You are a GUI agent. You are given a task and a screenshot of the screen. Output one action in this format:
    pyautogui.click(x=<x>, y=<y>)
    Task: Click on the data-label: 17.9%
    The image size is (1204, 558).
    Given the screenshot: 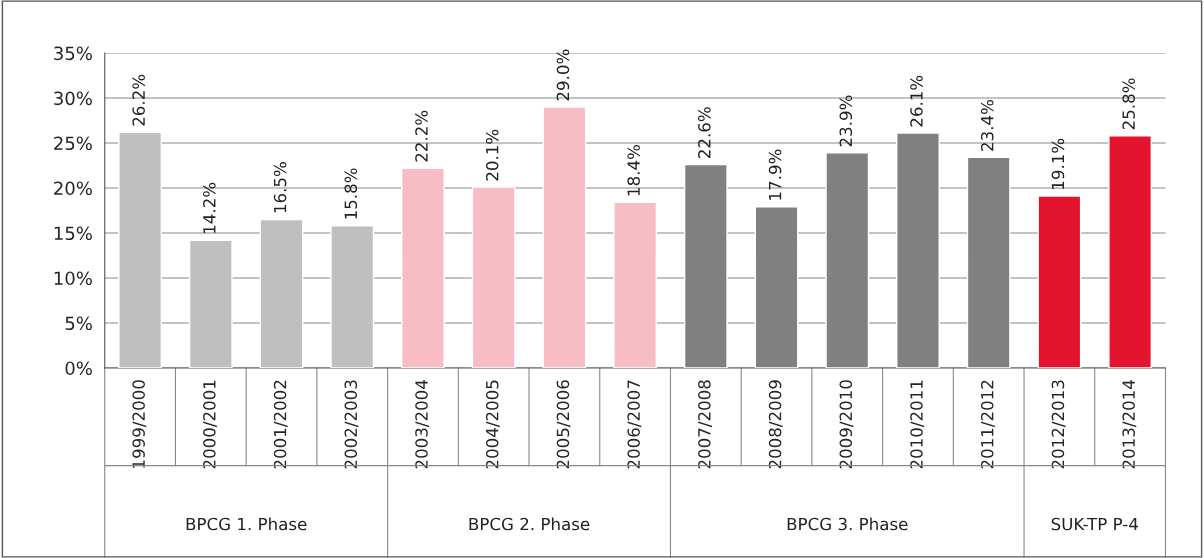 What is the action you would take?
    pyautogui.click(x=775, y=174)
    